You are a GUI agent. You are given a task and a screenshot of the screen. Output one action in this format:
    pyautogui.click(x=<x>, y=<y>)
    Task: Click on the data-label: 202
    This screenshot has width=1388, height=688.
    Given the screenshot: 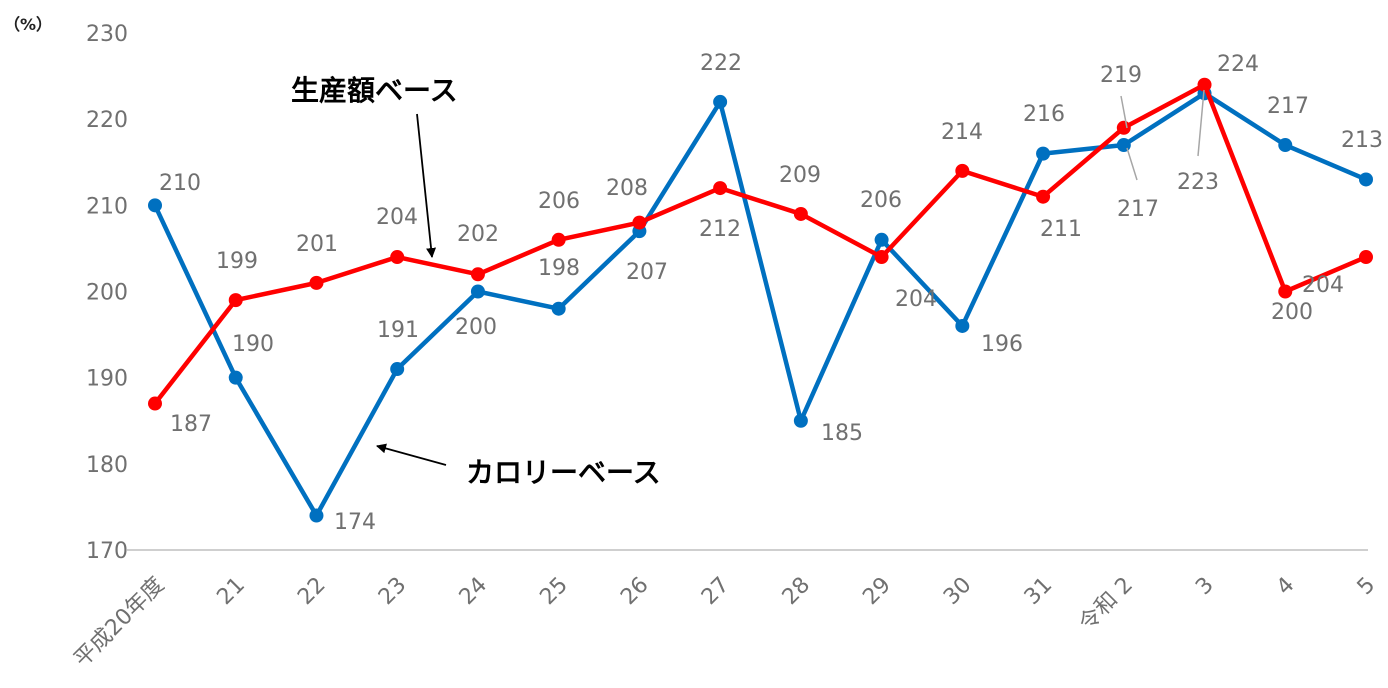 What is the action you would take?
    pyautogui.click(x=478, y=234)
    